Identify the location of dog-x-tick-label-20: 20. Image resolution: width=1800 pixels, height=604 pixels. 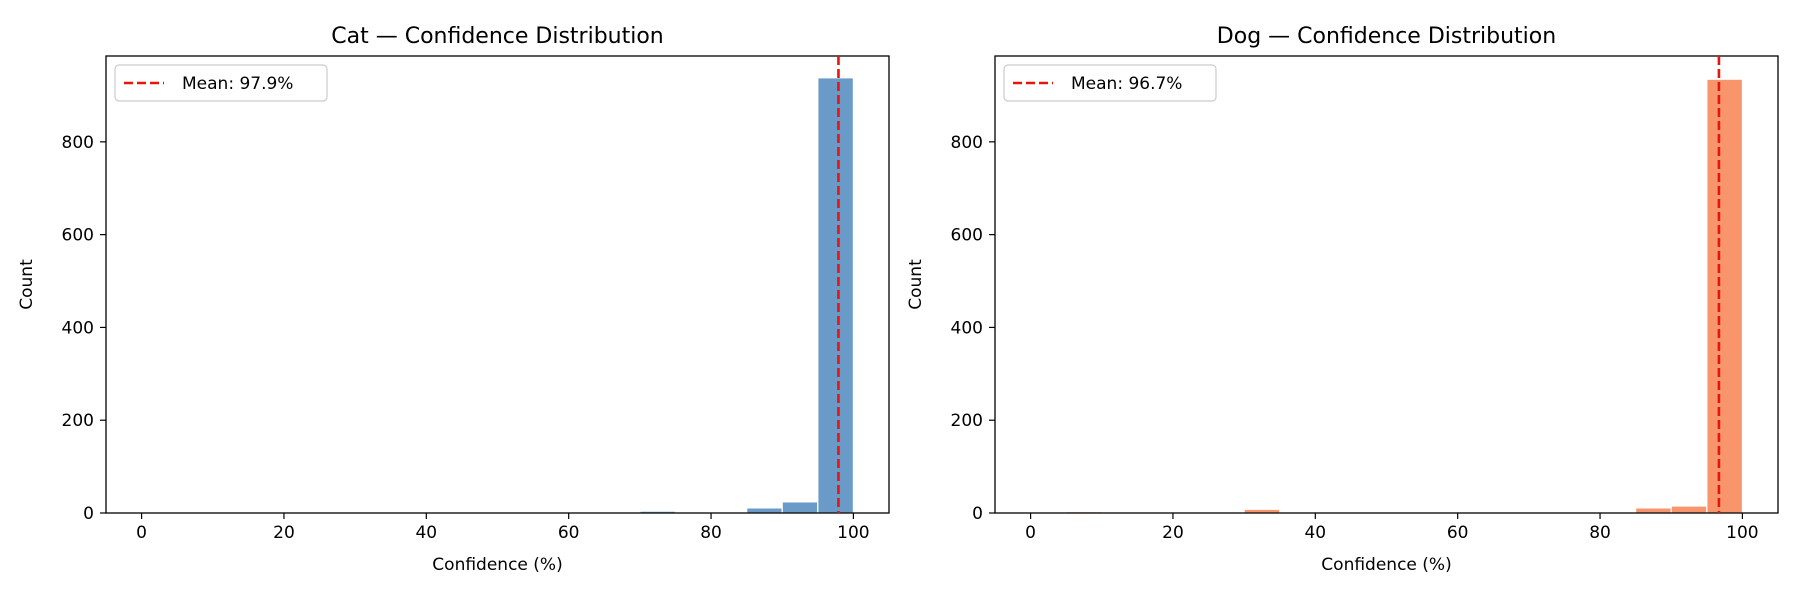
(1173, 533).